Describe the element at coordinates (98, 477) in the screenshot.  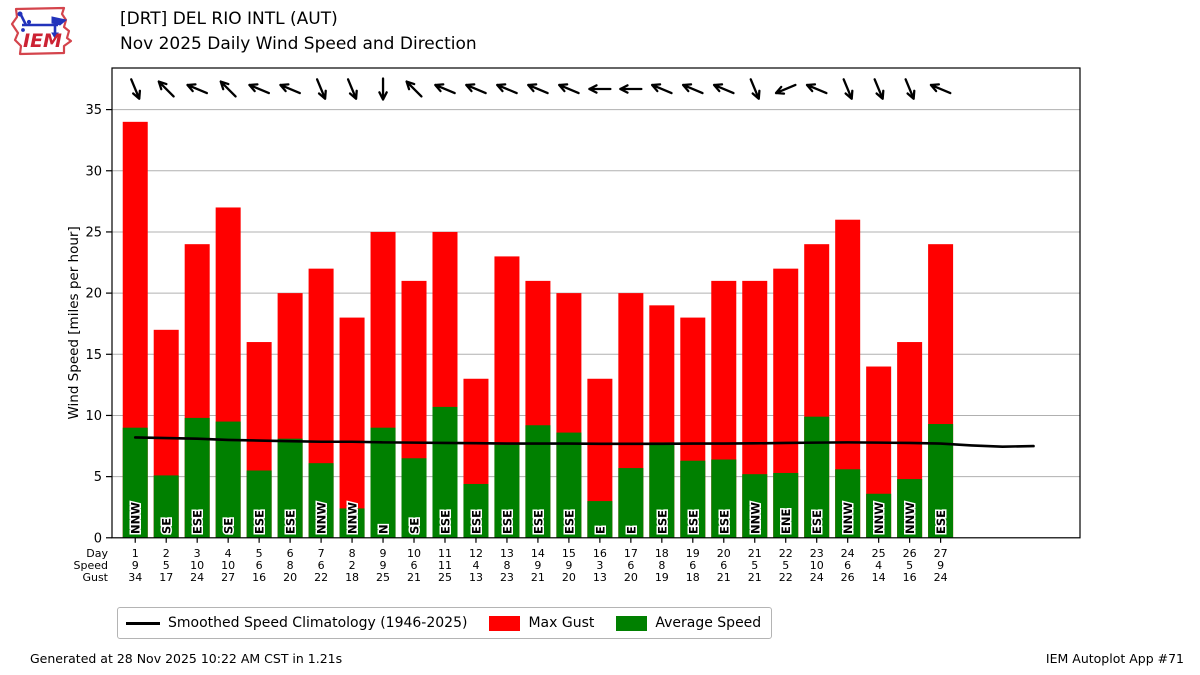
I see `y-tick-label: 5` at that location.